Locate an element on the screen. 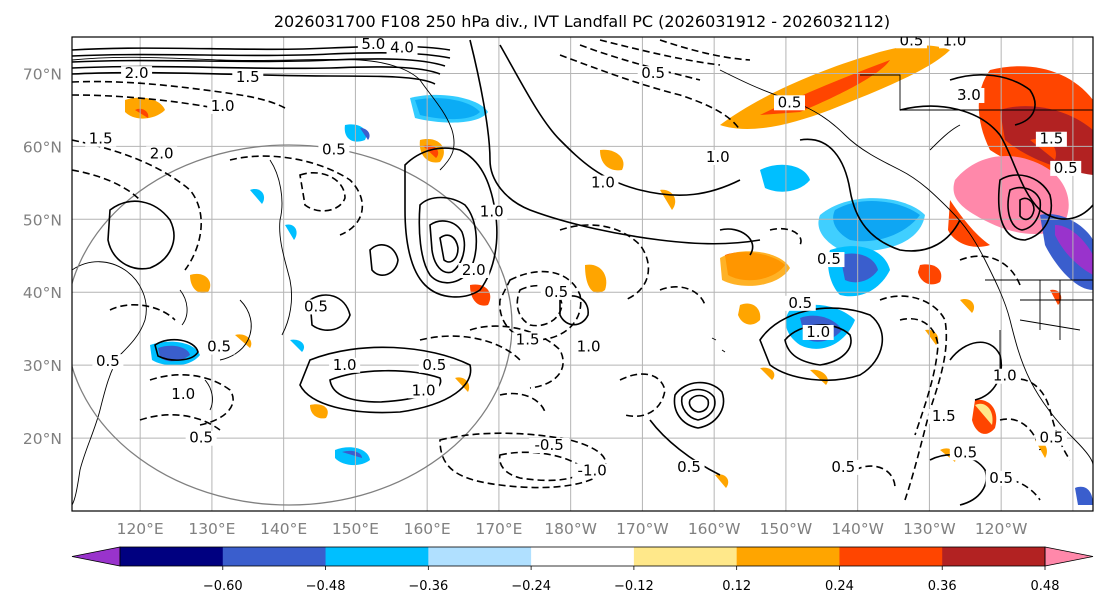 This screenshot has height=604, width=1105. longitude-tick-label: 120°W is located at coordinates (1001, 529).